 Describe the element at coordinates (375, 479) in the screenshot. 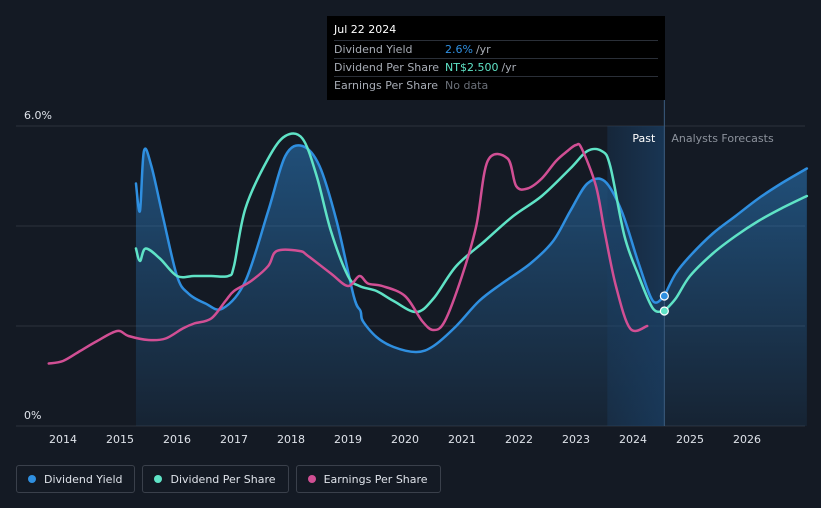

I see `legend-label: Earnings Per Share` at that location.